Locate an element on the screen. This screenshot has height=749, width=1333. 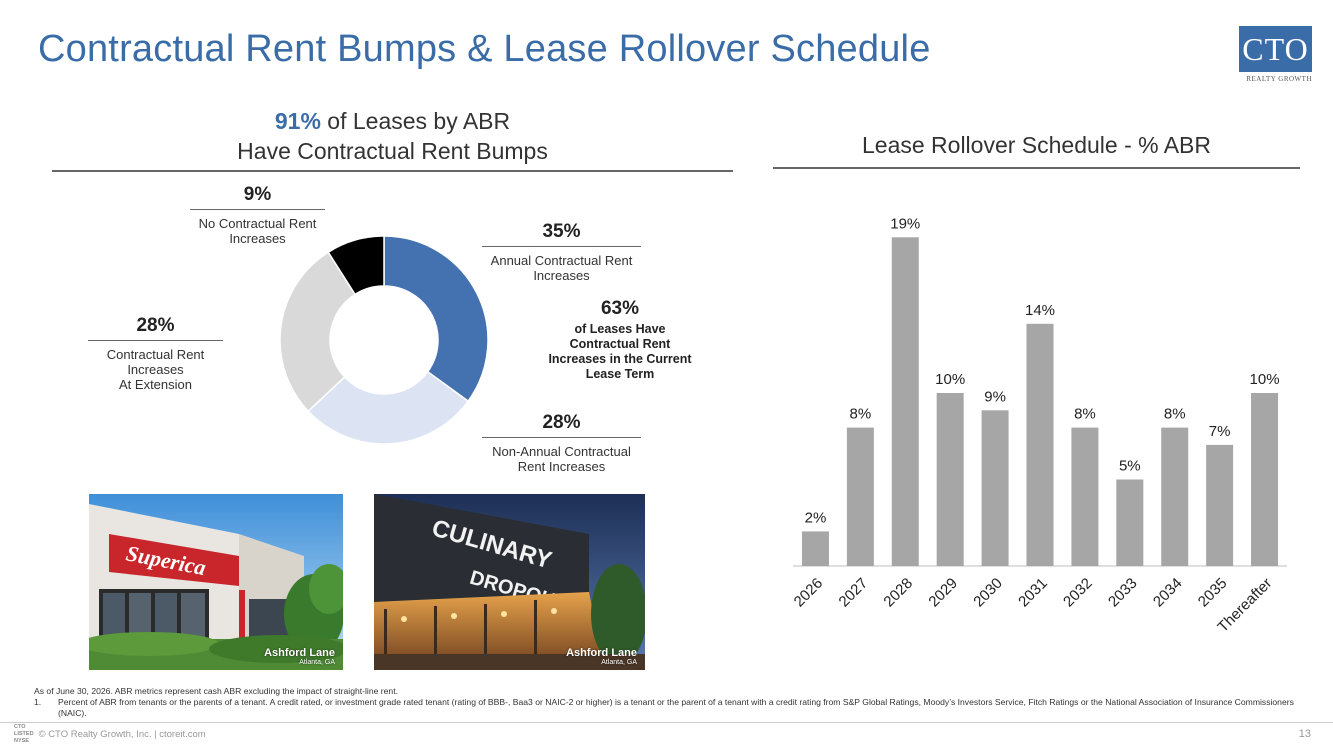
callout-annual-pct: 35% is located at coordinates (561, 231).